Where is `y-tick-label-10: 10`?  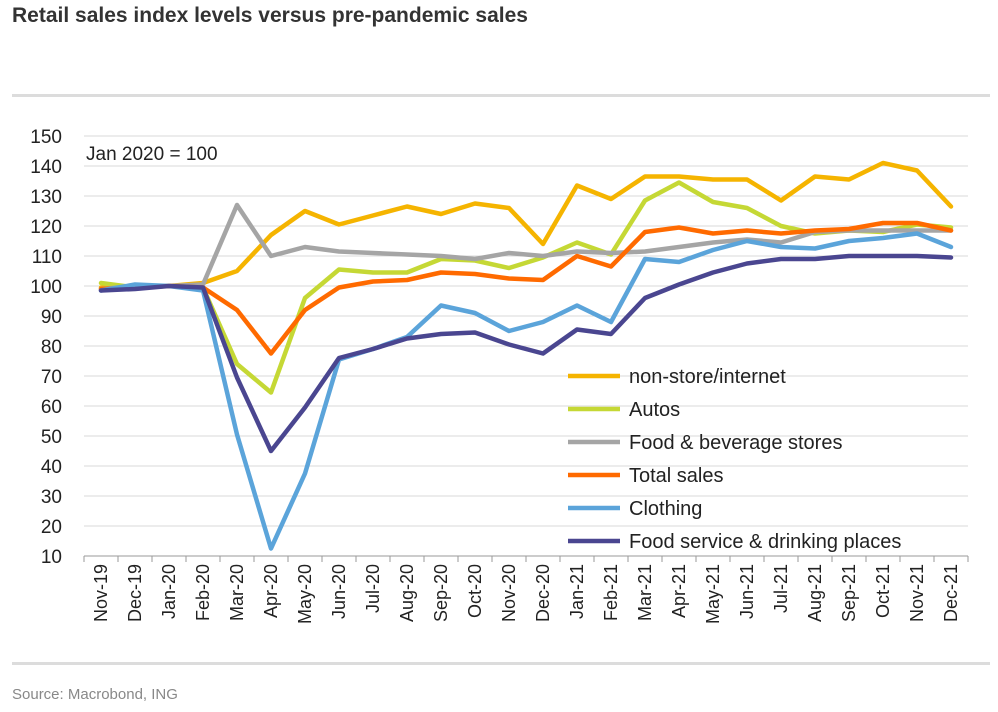
y-tick-label-10: 10 is located at coordinates (51, 557).